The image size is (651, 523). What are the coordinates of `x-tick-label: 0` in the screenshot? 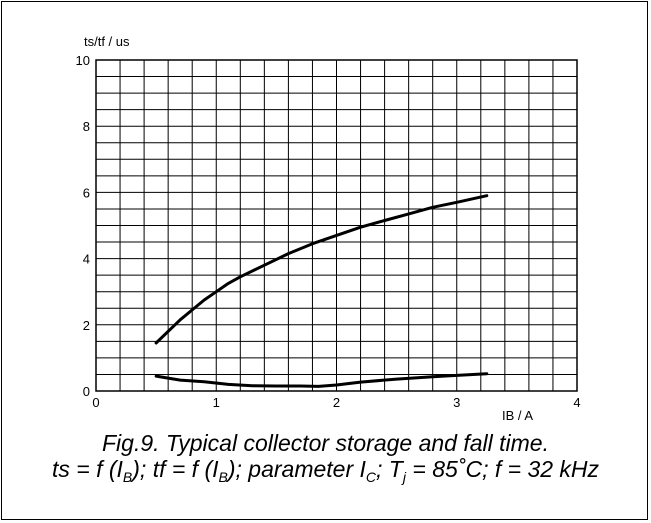 It's located at (95, 402).